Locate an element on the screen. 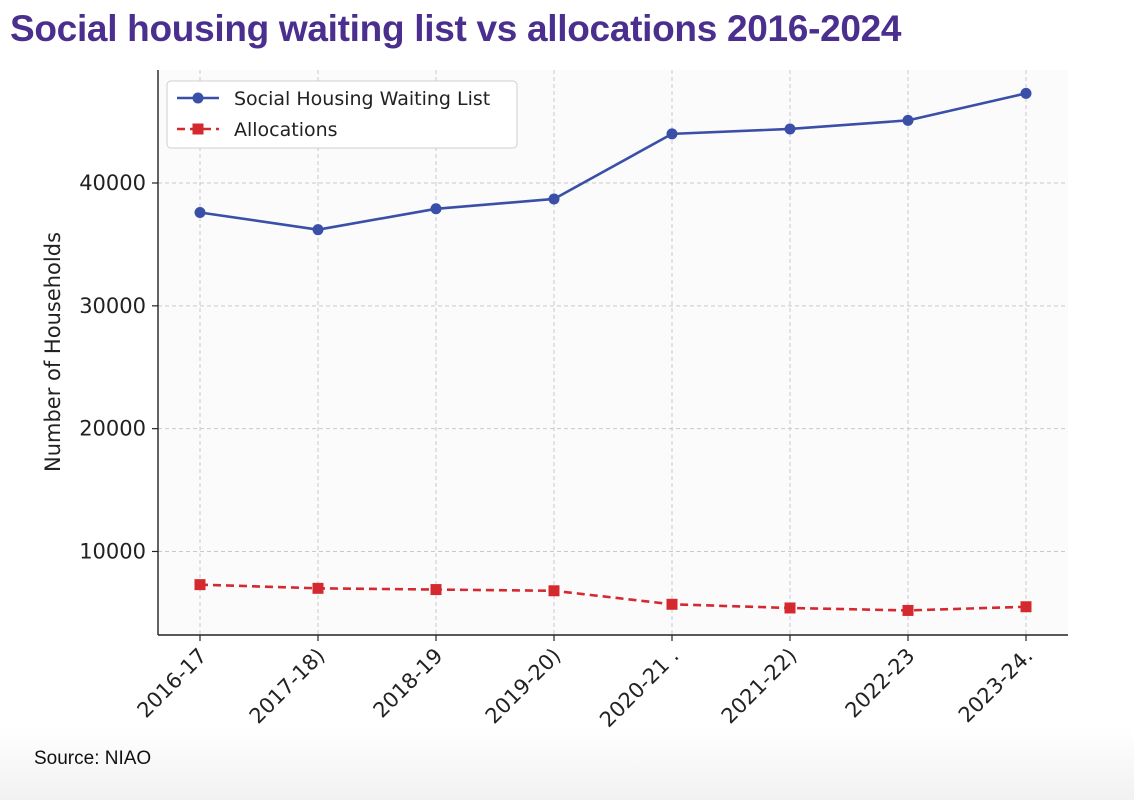 This screenshot has width=1134, height=800. x-tick-label: 2018-19 is located at coordinates (408, 683).